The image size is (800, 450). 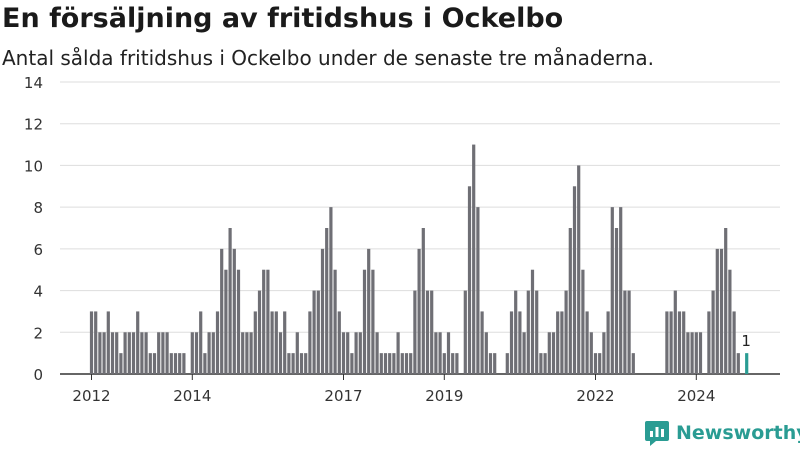 I want to click on x-tick-label: 2022, so click(x=595, y=396).